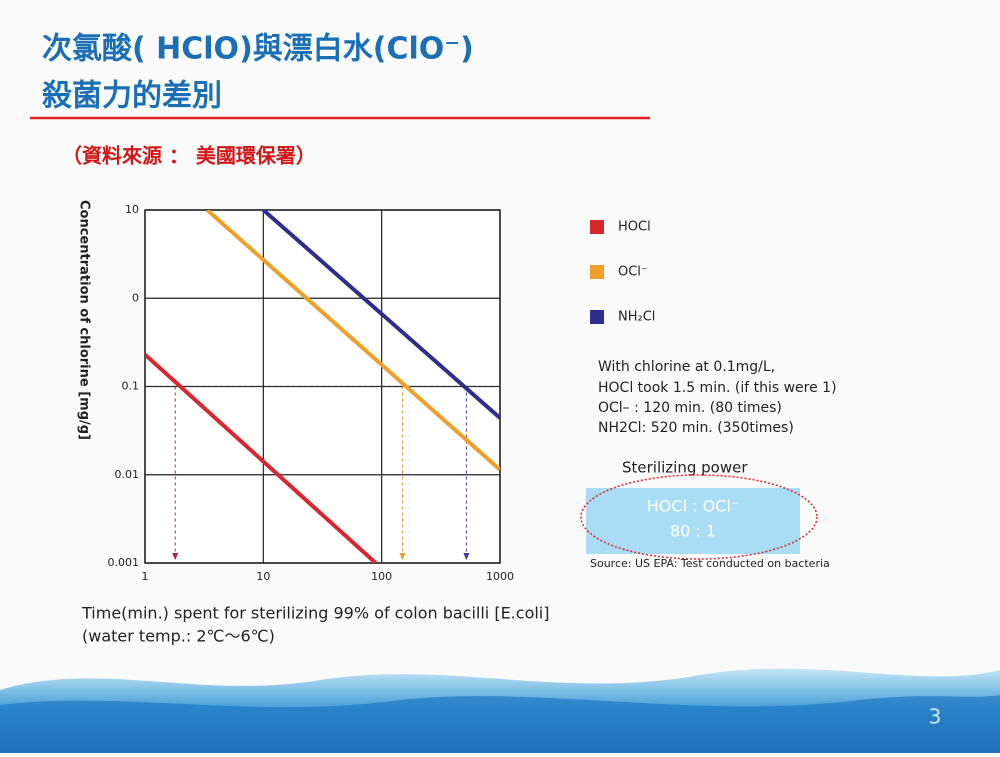 Image resolution: width=1000 pixels, height=757 pixels. I want to click on y-axis-label: Concentration of chlorine [mg/g], so click(84, 320).